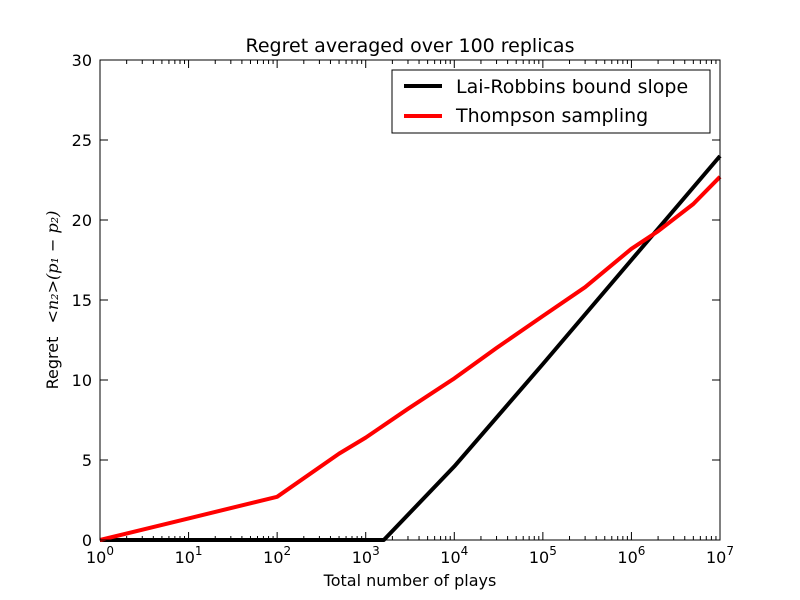  What do you see at coordinates (189, 555) in the screenshot?
I see `x-tick-label: 10¹` at bounding box center [189, 555].